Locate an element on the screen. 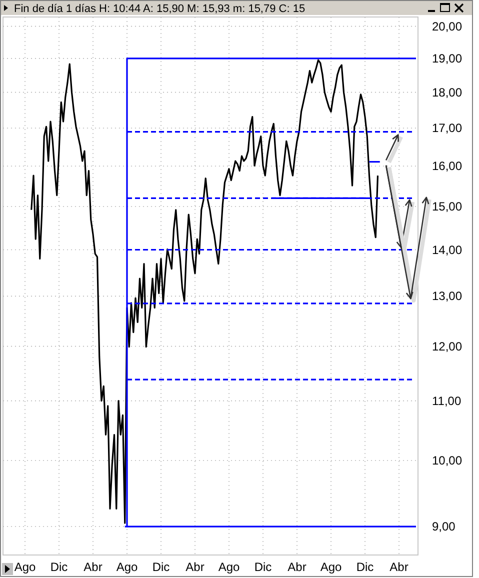 The image size is (479, 578). y-tick-label: 20,00 is located at coordinates (447, 26).